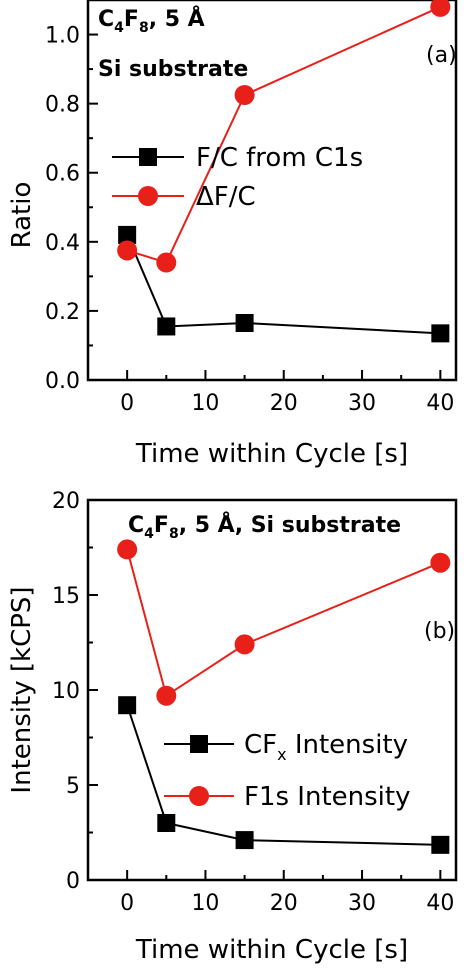 The height and width of the screenshot is (968, 474). What do you see at coordinates (327, 797) in the screenshot?
I see `panel-b-legend-label-f1s: F1s Intensity` at bounding box center [327, 797].